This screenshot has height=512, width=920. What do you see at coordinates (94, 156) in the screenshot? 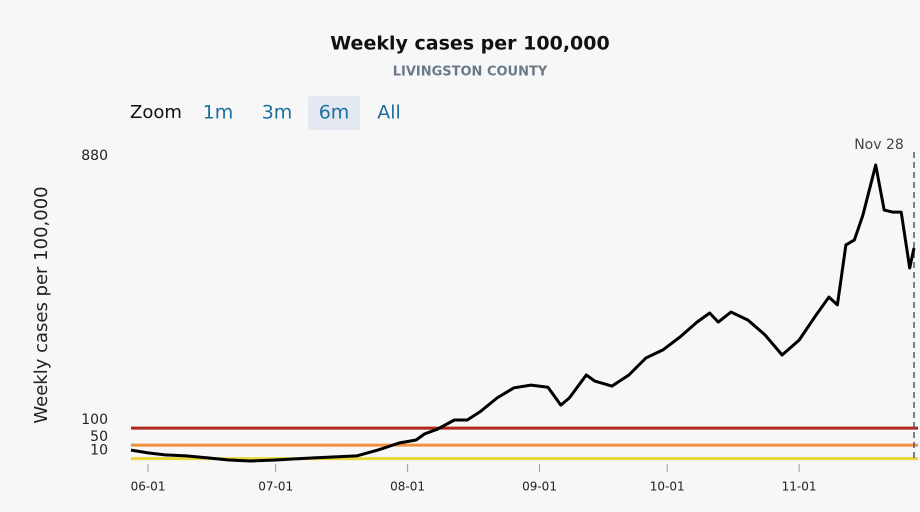
I see `y-tick-label: 880` at bounding box center [94, 156].